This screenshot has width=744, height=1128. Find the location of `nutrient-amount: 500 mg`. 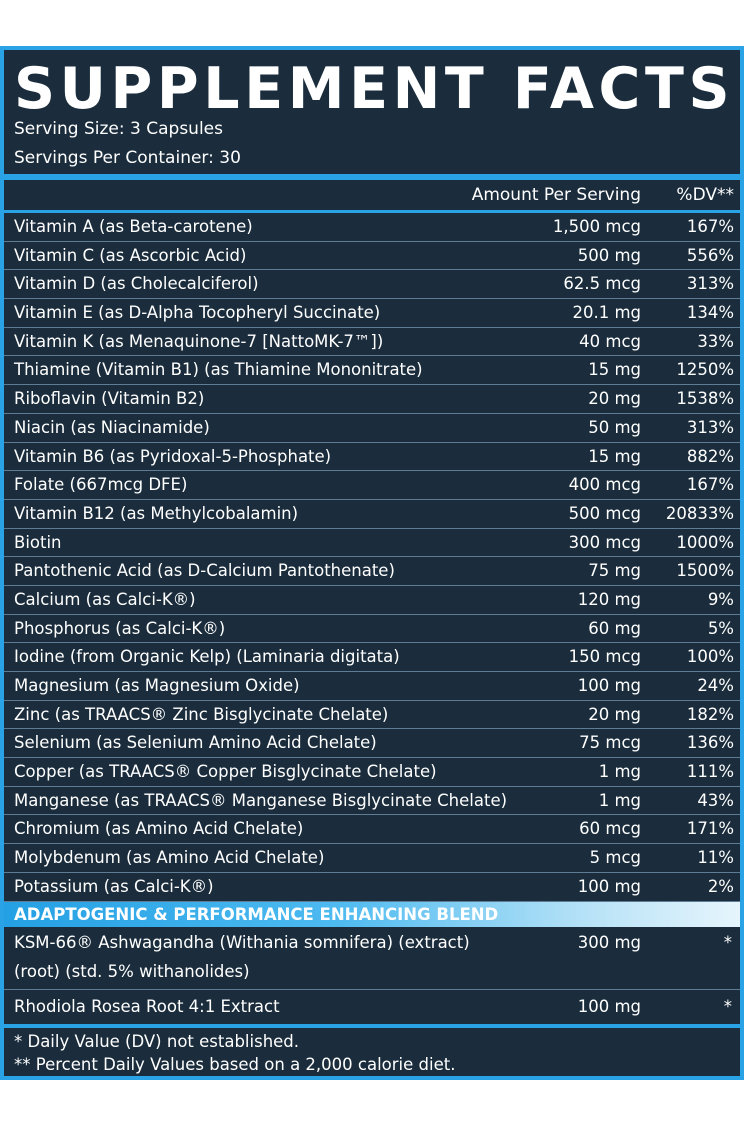

nutrient-amount: 500 mg is located at coordinates (609, 255).